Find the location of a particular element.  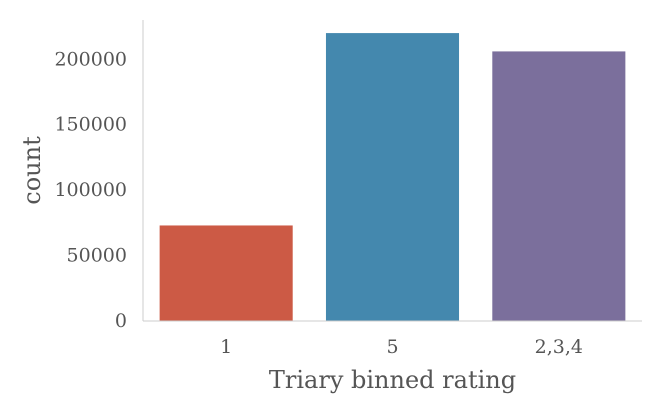

y-tick-labels: 0 50000 100000 150000 200000 is located at coordinates (90, 190).